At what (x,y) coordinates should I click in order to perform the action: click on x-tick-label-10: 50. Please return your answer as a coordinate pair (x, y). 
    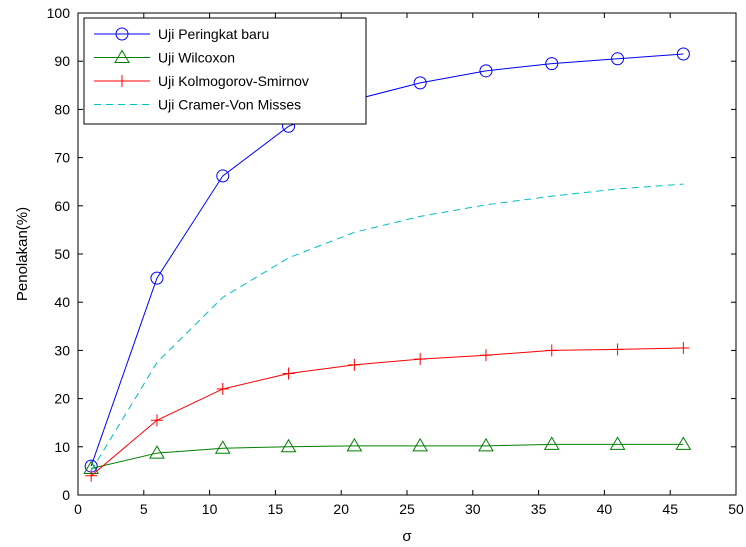
    Looking at the image, I should click on (736, 509).